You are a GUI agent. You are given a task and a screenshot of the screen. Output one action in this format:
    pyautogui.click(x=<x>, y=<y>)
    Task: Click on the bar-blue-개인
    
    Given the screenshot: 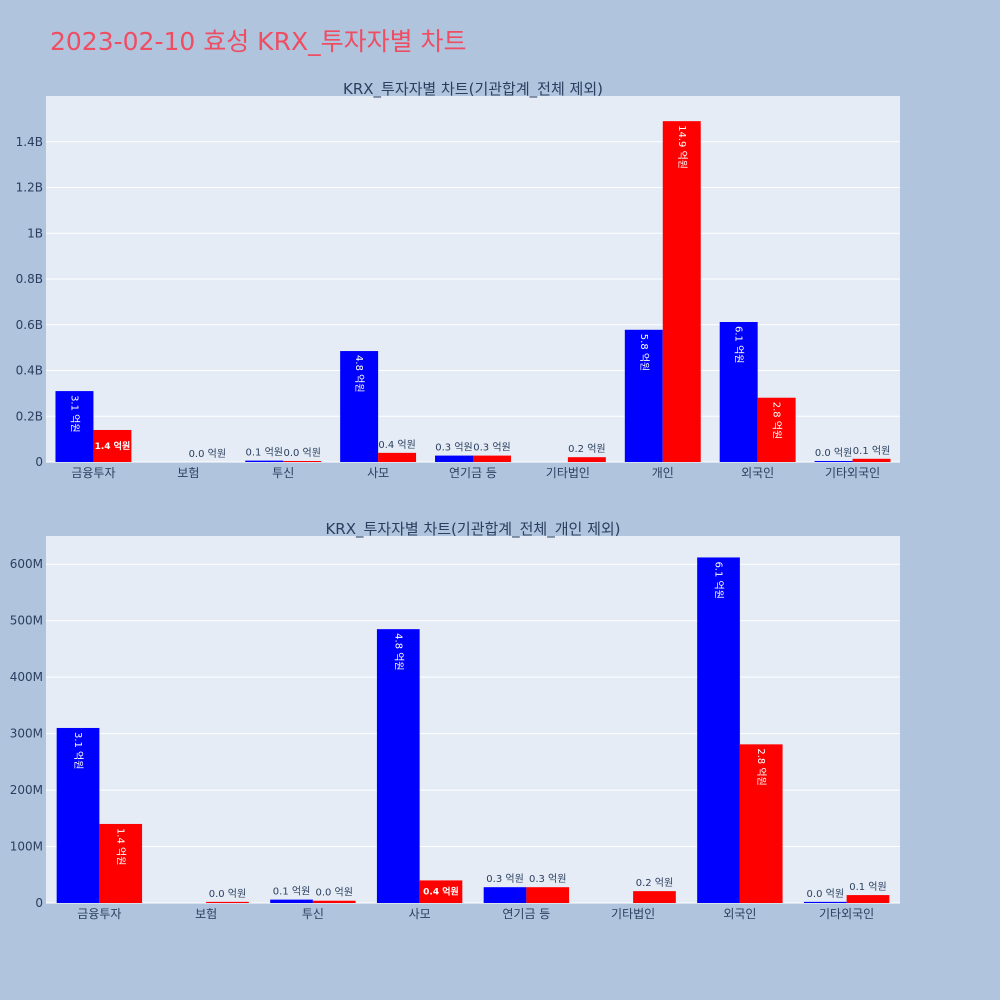 What is the action you would take?
    pyautogui.click(x=643, y=395)
    